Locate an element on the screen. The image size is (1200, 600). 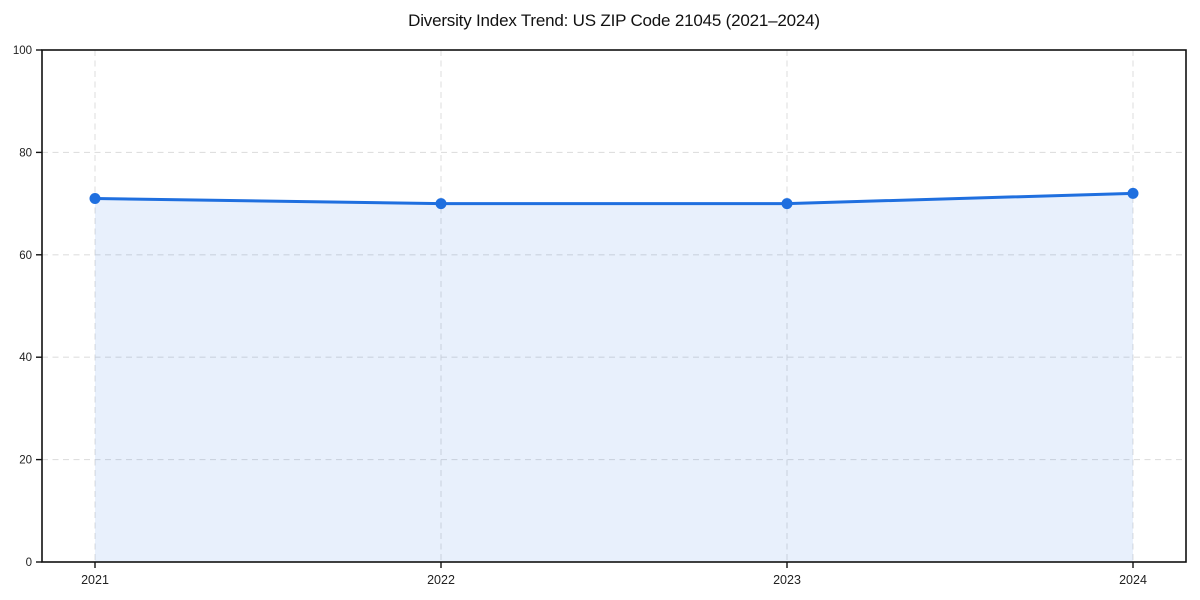
y-tick-label: 20 is located at coordinates (25, 461).